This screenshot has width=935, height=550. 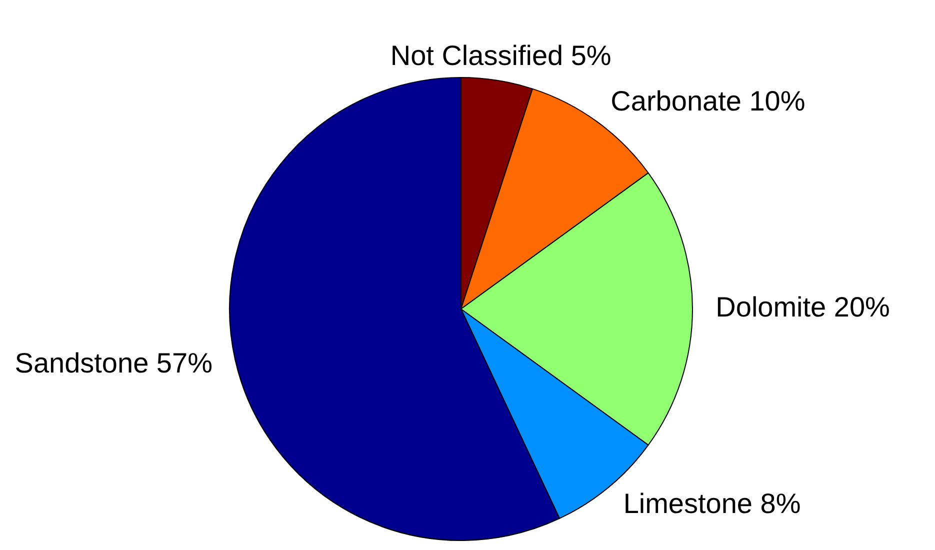 What do you see at coordinates (708, 101) in the screenshot?
I see `slice-label: Carbonate 10%` at bounding box center [708, 101].